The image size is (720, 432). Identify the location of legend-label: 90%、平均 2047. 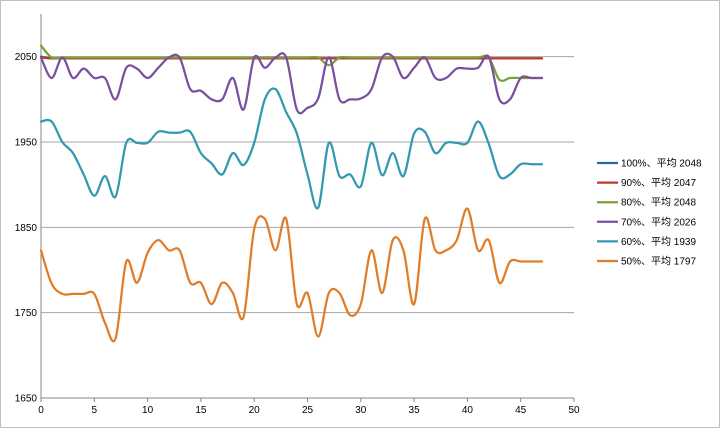
(658, 183).